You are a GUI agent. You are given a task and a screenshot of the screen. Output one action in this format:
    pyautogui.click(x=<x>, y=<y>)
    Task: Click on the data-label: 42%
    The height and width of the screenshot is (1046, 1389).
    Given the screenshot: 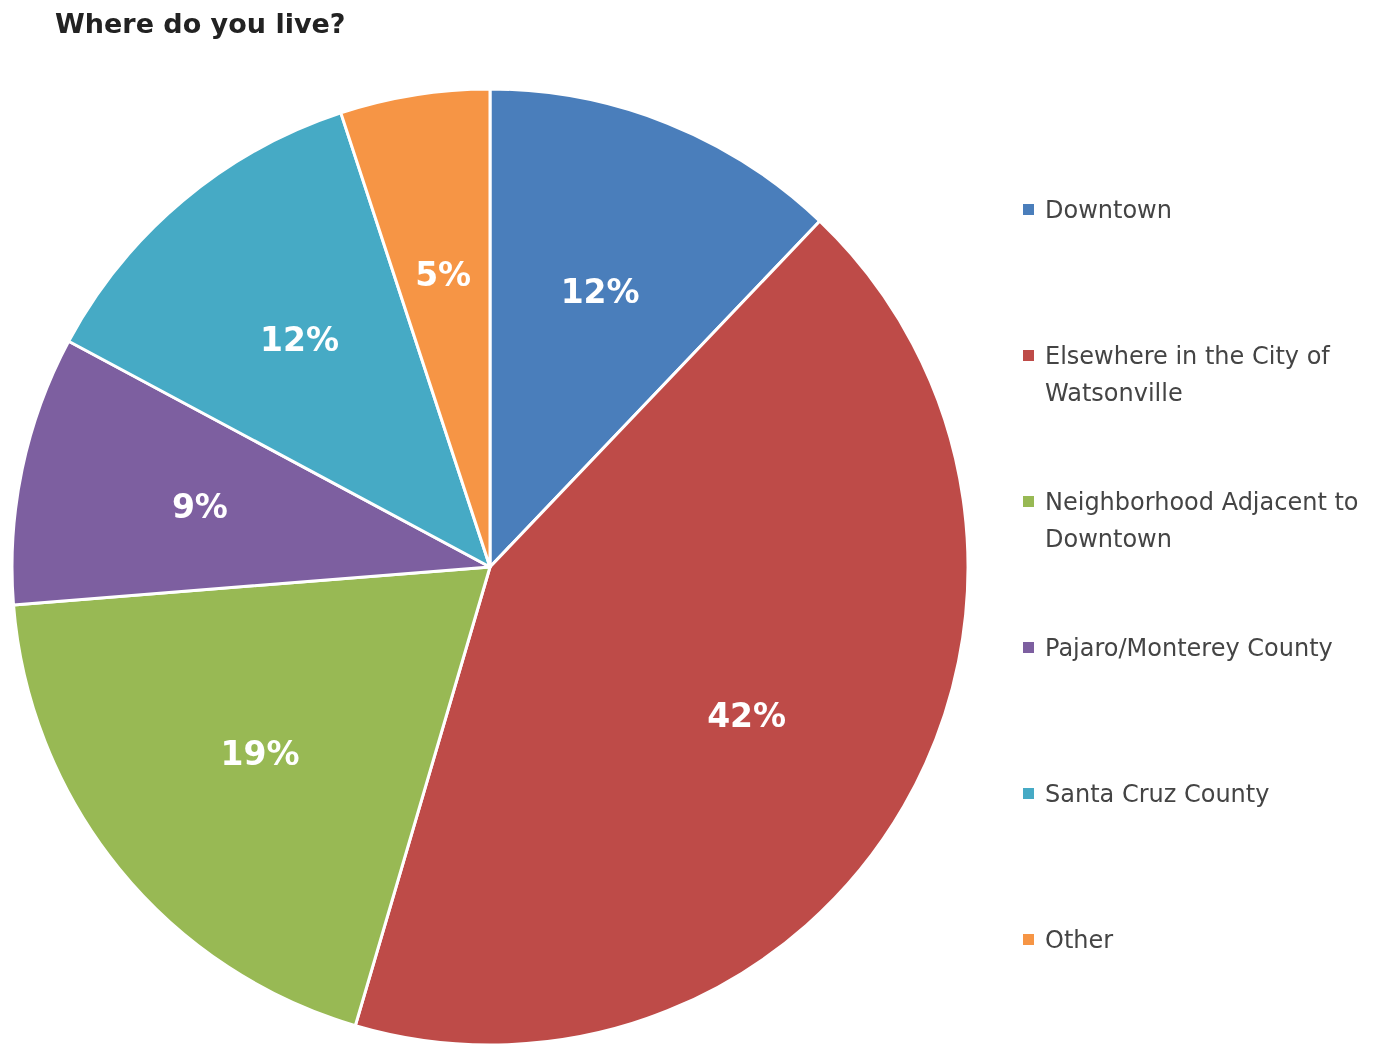 What is the action you would take?
    pyautogui.click(x=747, y=715)
    